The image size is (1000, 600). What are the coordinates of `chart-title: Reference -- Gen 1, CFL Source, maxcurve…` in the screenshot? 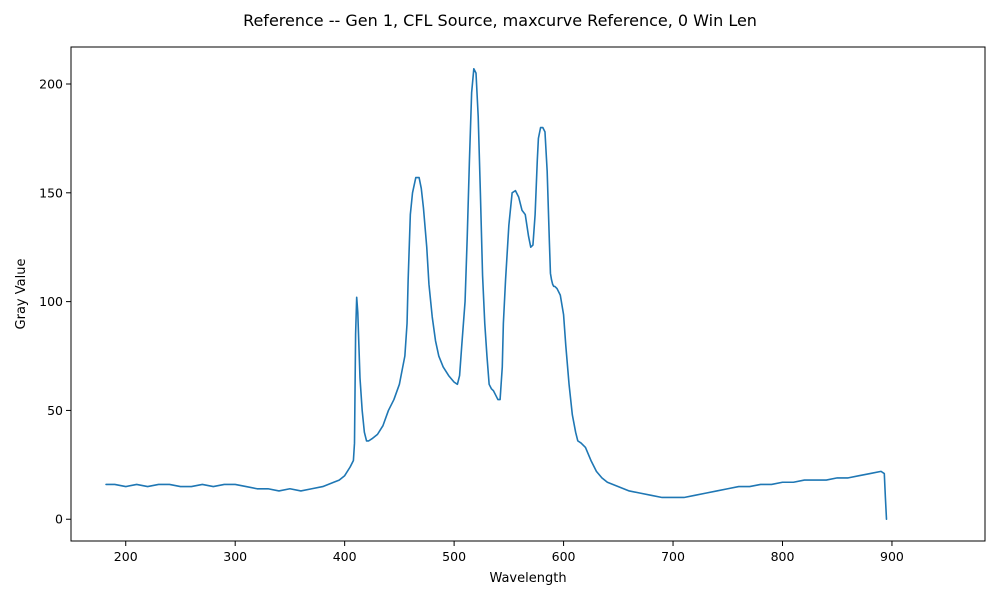 It's located at (500, 20).